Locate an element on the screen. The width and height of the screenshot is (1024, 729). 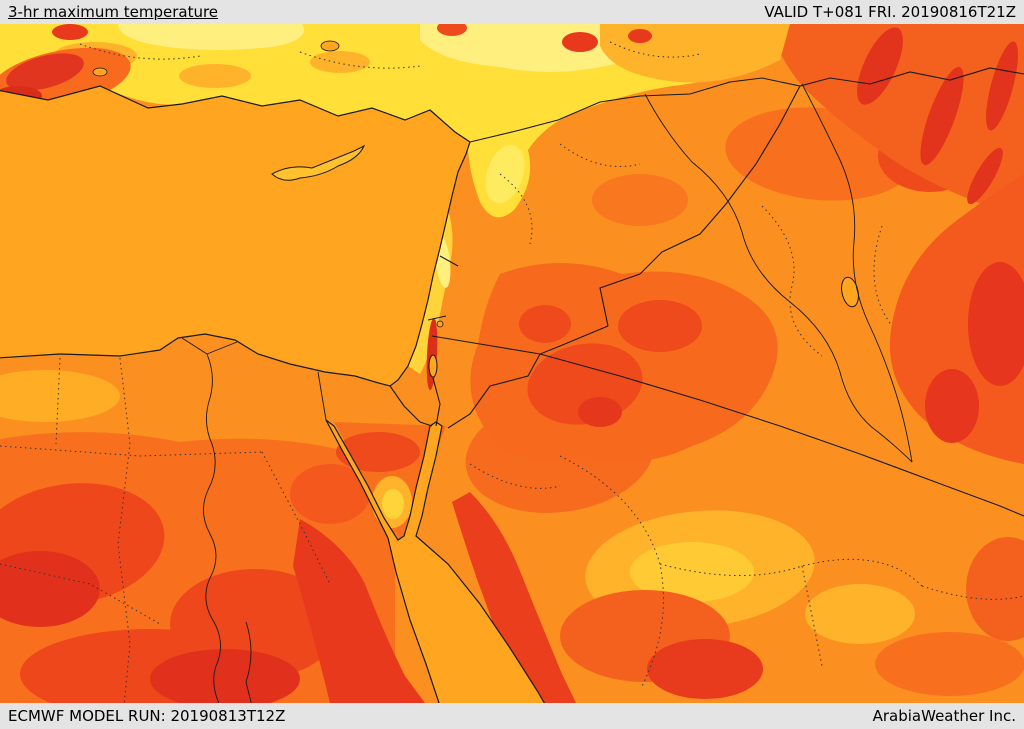
red-sea is located at coordinates (435, 561).